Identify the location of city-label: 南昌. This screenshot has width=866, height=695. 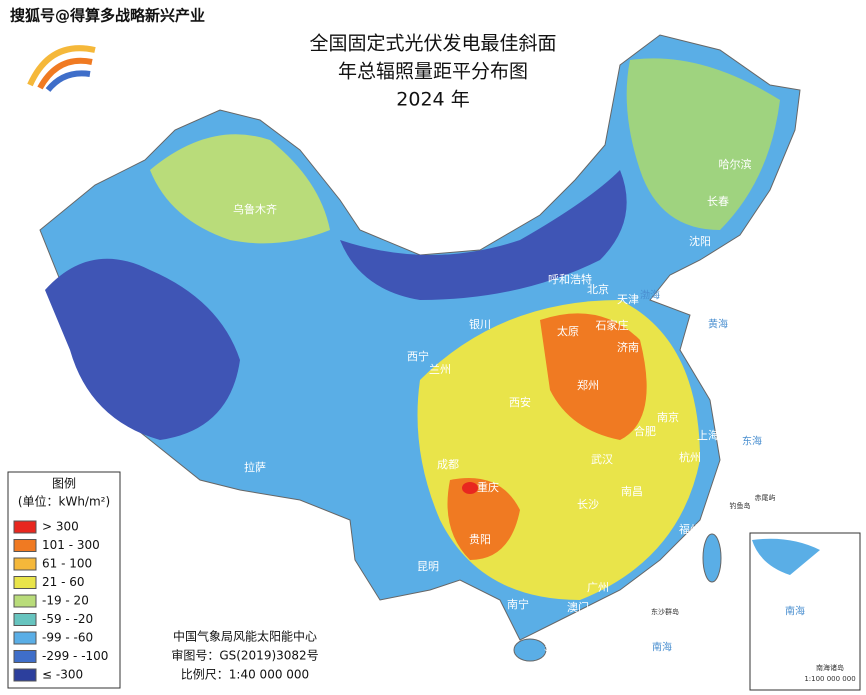
(632, 491).